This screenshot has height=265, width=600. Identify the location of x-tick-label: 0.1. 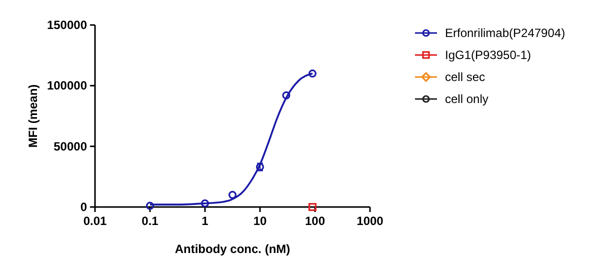
(150, 221).